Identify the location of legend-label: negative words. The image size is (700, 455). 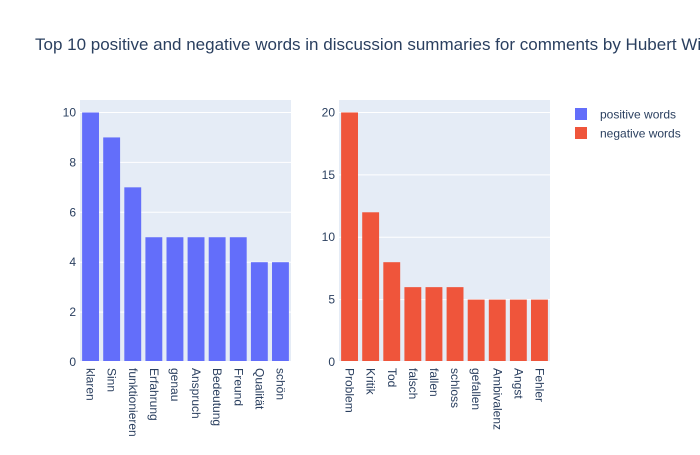
(640, 134).